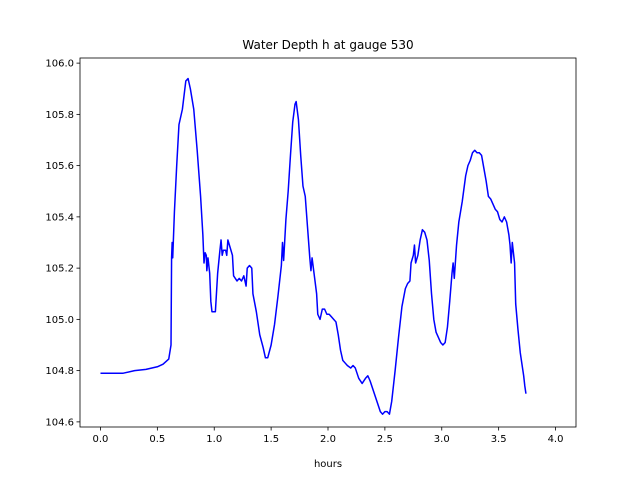 This screenshot has height=480, width=640. I want to click on y-tick-label: 105.0, so click(59, 320).